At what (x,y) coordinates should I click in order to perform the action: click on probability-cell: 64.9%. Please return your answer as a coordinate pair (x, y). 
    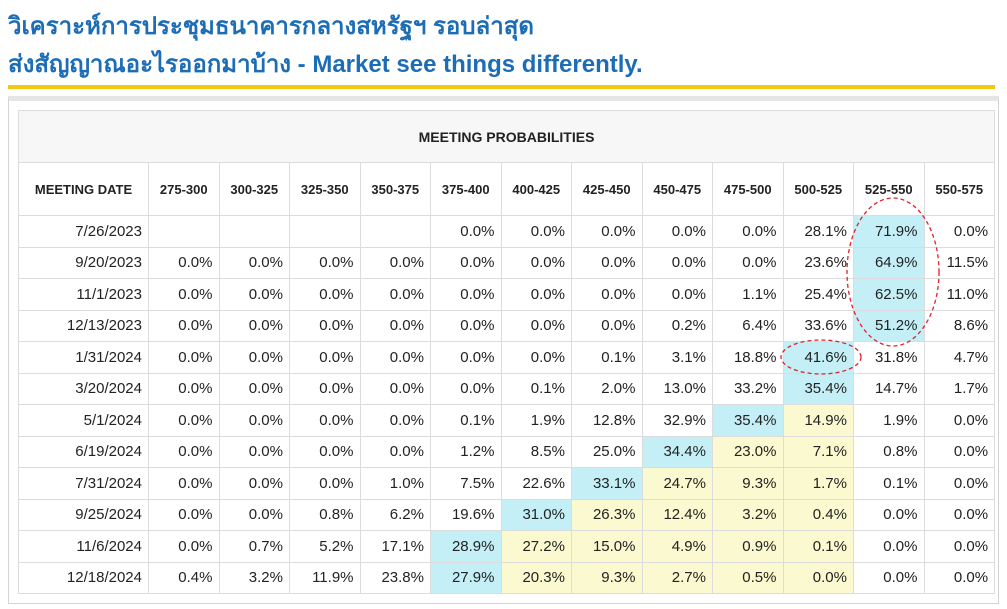
    Looking at the image, I should click on (889, 262).